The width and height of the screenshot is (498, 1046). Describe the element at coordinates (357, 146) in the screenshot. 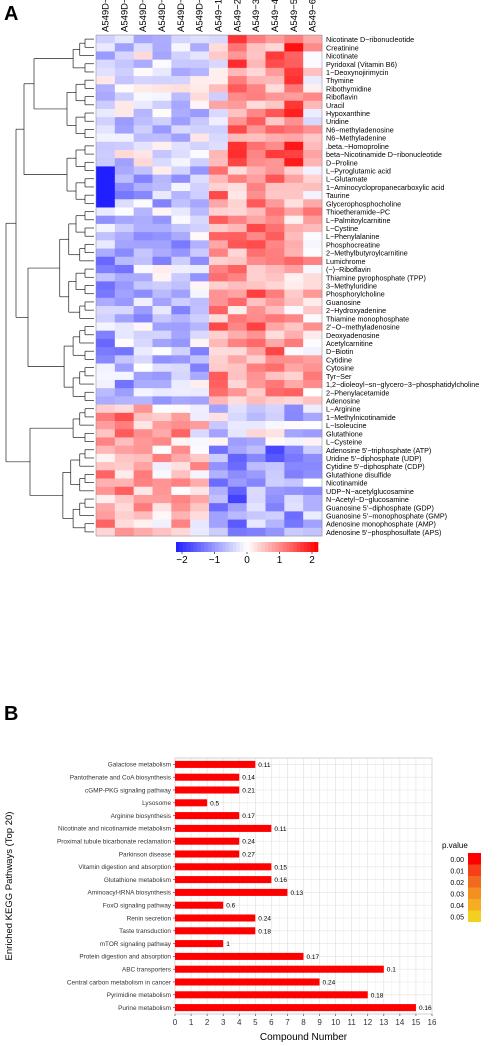

I see `row-label: .beta.−Homoproline` at that location.